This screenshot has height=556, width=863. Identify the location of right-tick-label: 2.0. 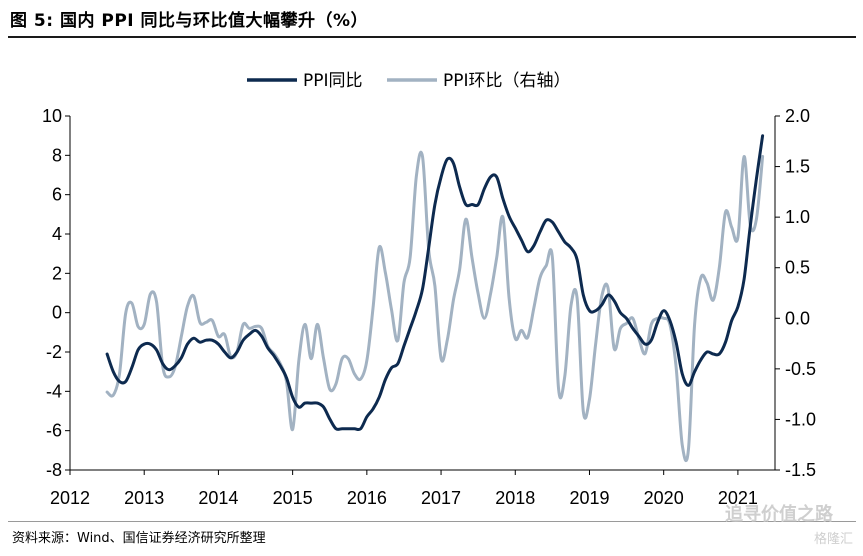
(797, 116).